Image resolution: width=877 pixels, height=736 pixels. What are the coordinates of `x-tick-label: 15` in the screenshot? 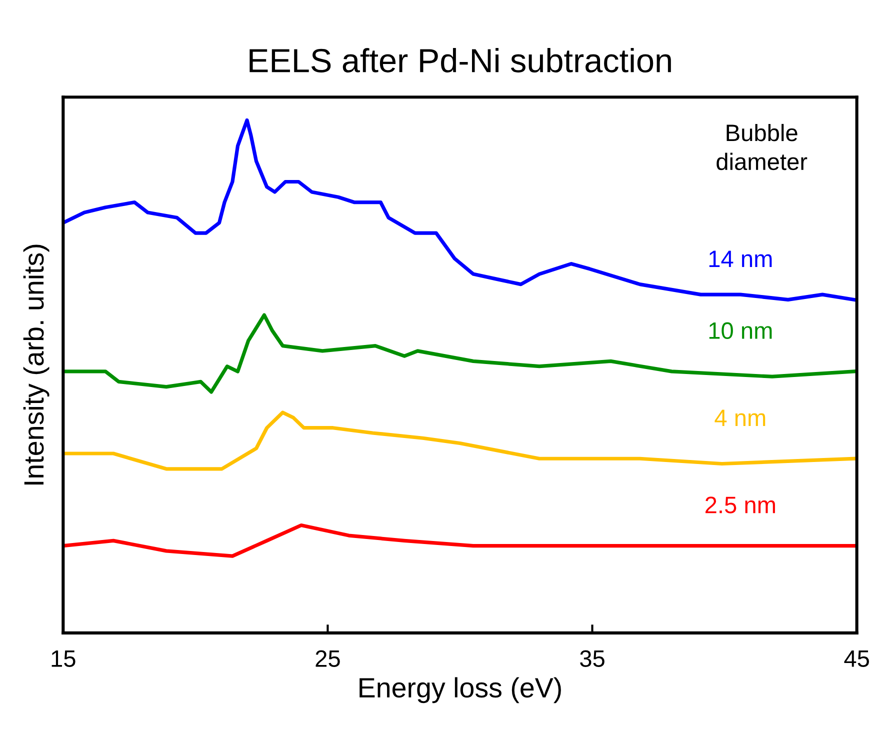 It's located at (64, 658).